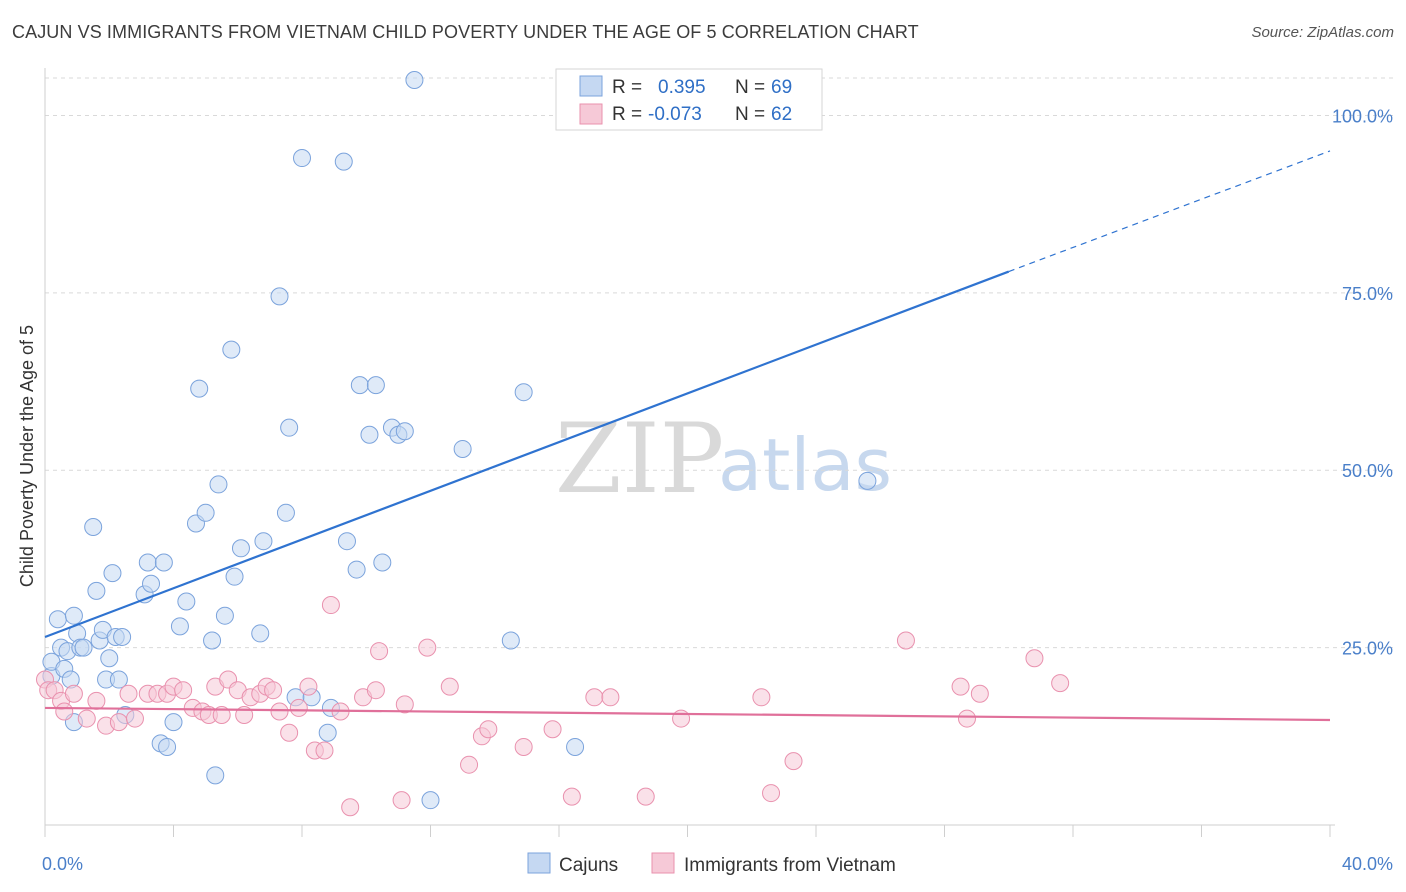 This screenshot has width=1406, height=892. Describe the element at coordinates (539, 863) in the screenshot. I see `bottom-legend-swatch-cajun` at that location.